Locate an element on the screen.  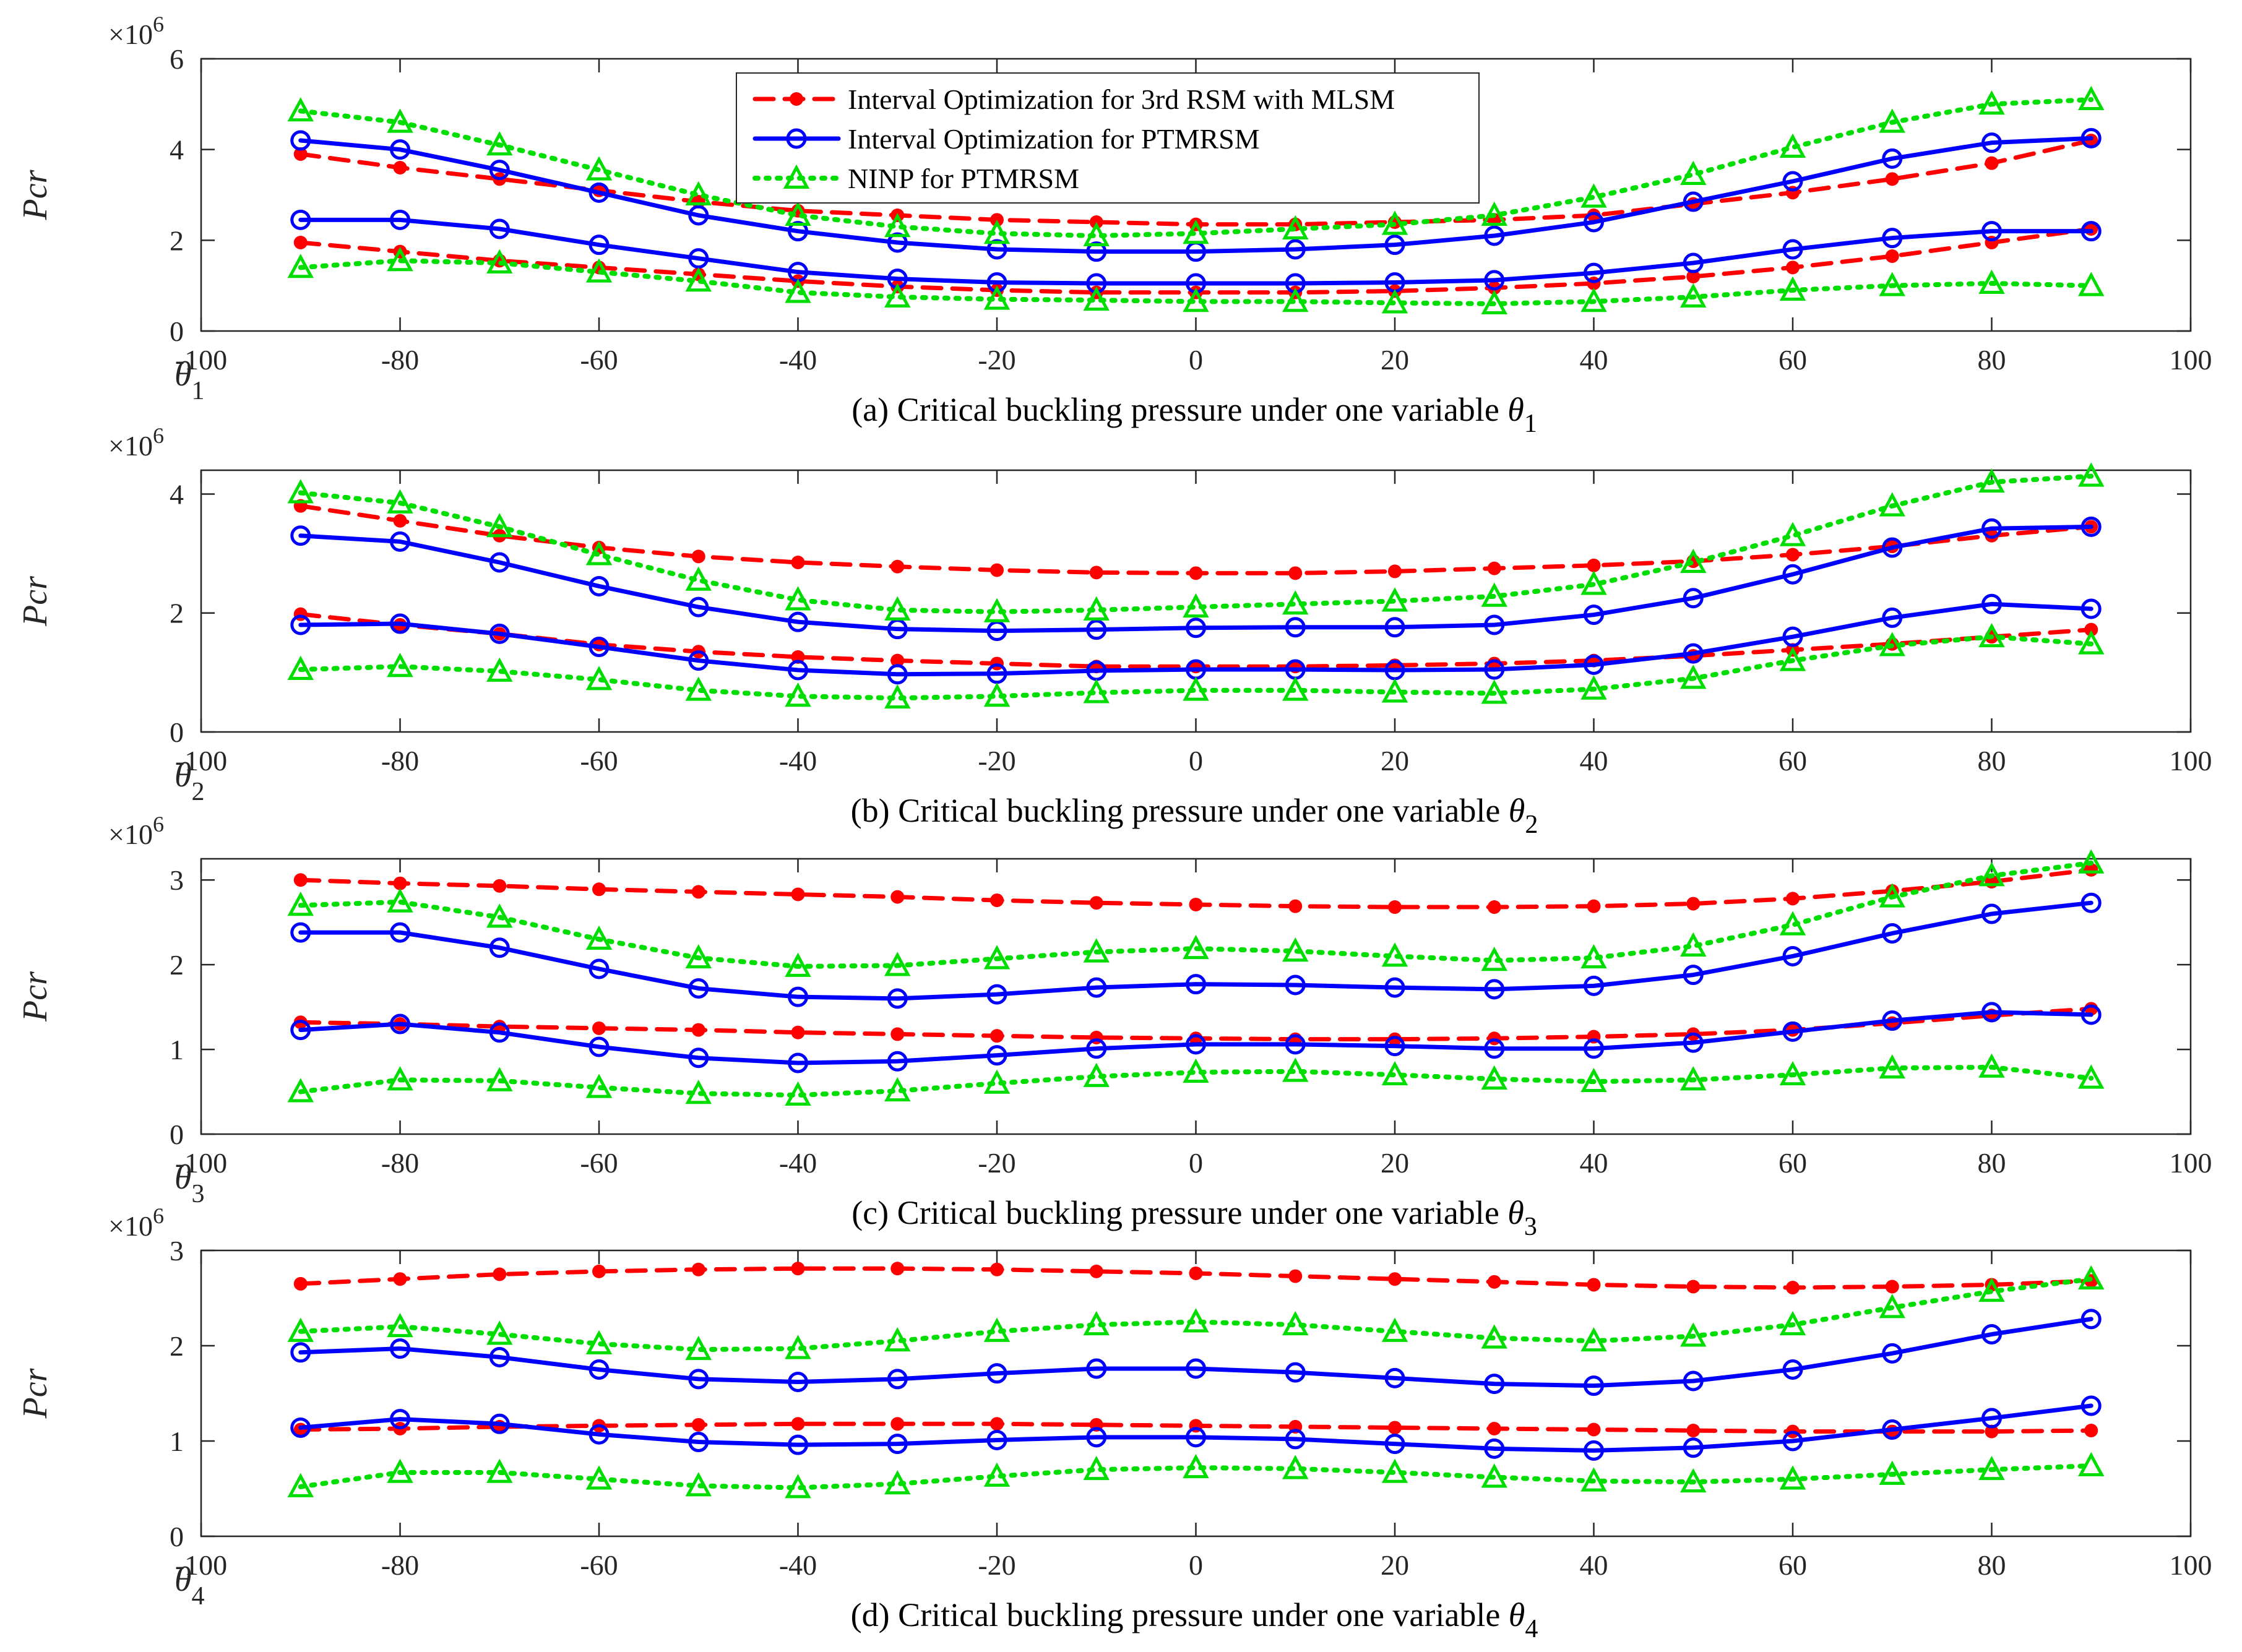
legend-marker is located at coordinates (796, 177).